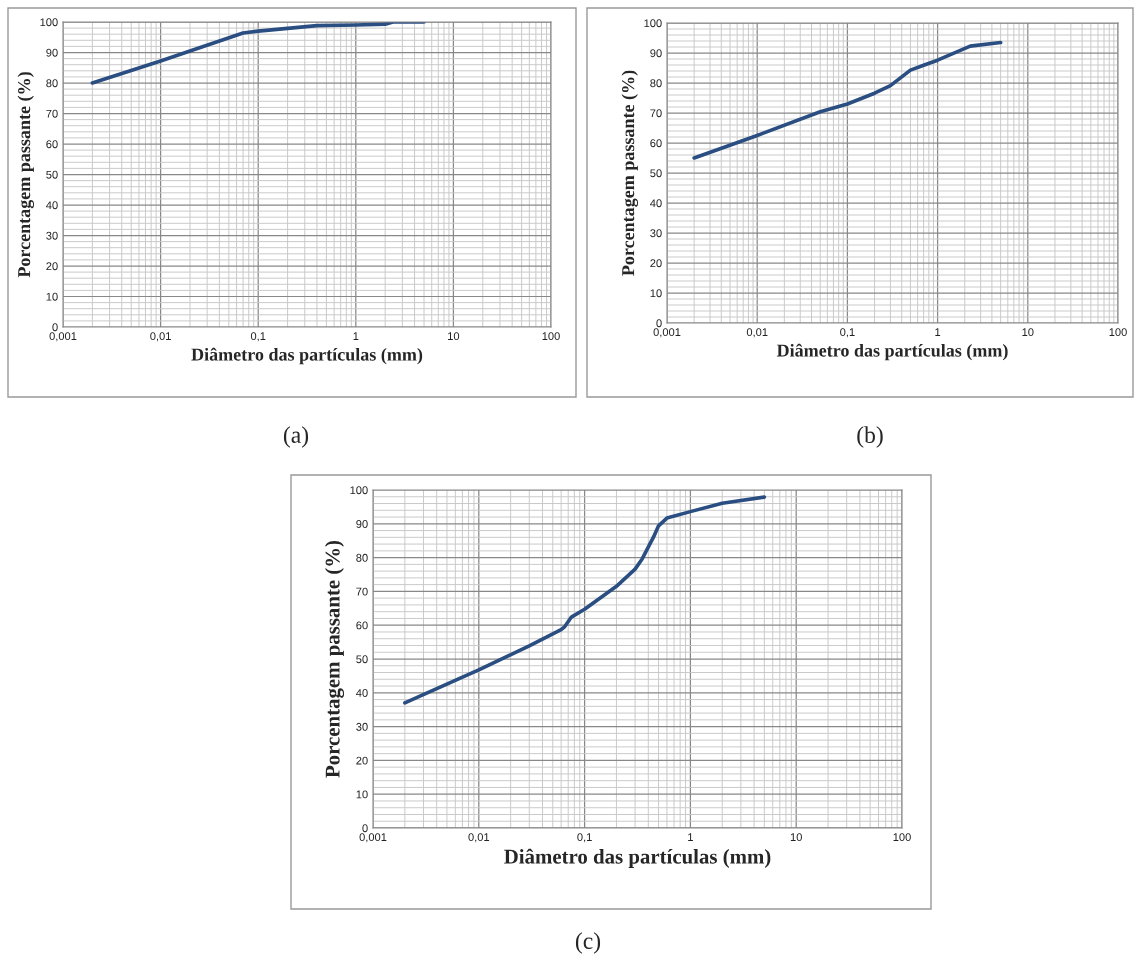 This screenshot has height=961, width=1137. I want to click on text: (a), so click(296, 437).